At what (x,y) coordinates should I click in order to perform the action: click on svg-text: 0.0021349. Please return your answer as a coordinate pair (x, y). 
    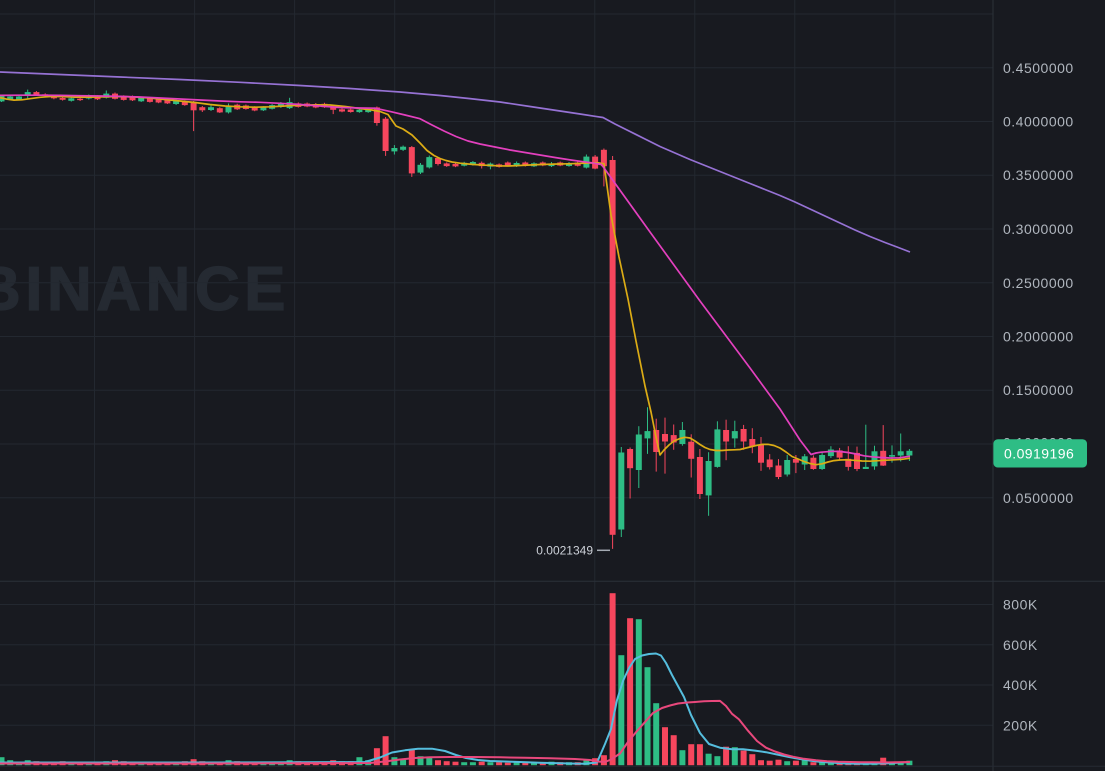
    Looking at the image, I should click on (564, 551).